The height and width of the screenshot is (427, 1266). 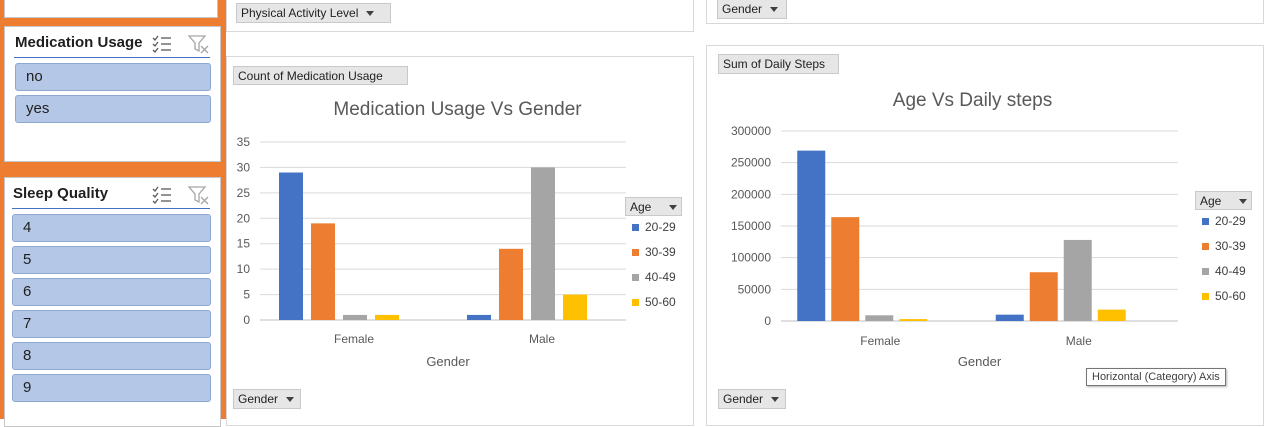 I want to click on count-medication-field-button: Count of Medication Usage, so click(x=320, y=75).